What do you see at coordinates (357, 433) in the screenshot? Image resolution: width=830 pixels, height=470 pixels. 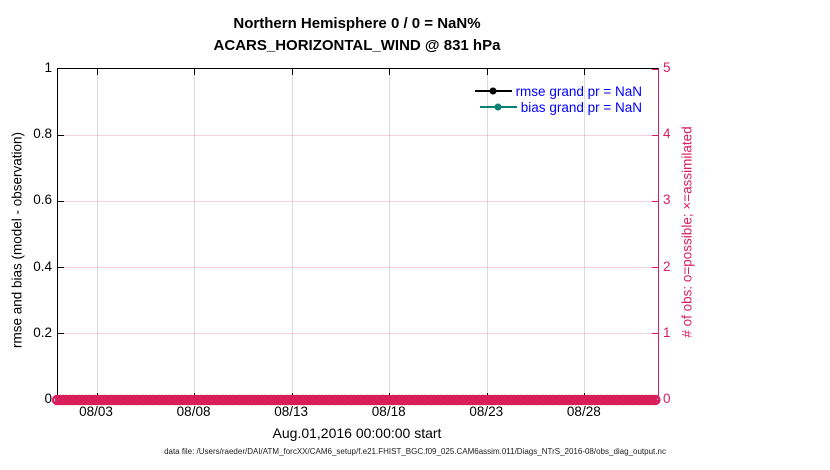 I see `x-axis-label: Aug.01,2016 00:00:00 start` at bounding box center [357, 433].